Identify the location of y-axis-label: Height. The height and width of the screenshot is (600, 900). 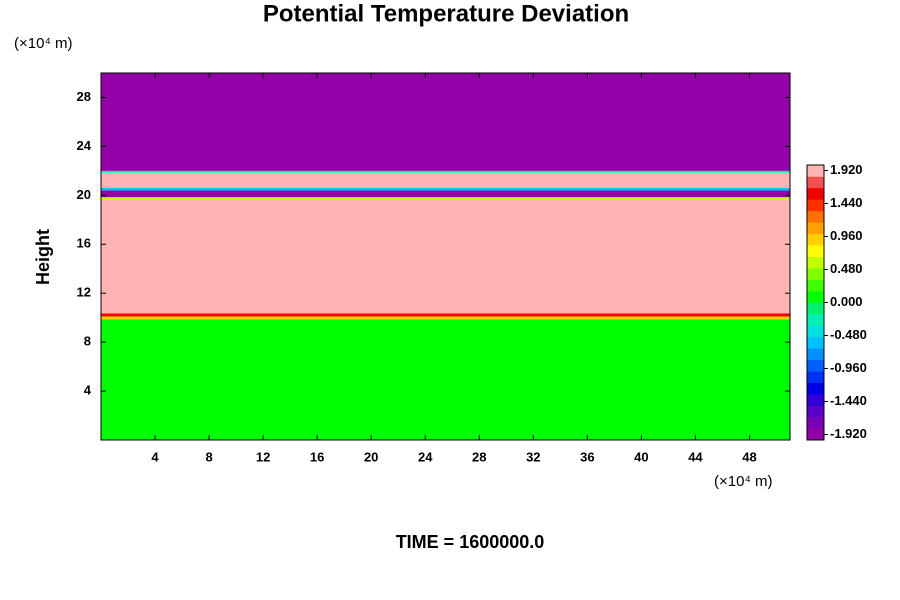
(43, 257).